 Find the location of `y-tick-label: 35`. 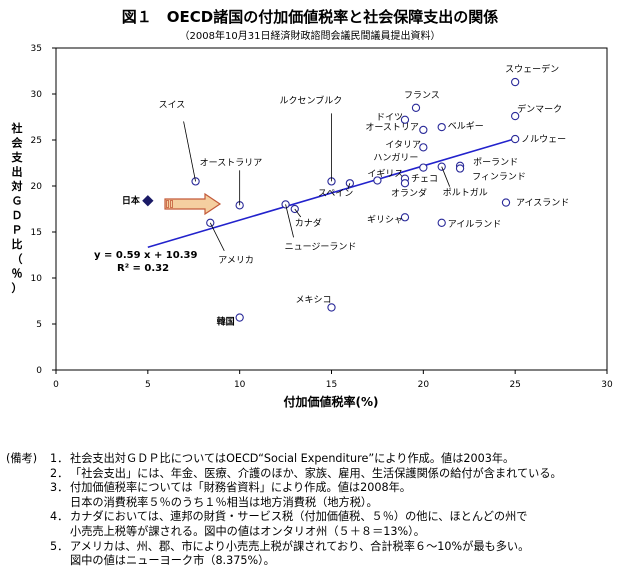

y-tick-label: 35 is located at coordinates (36, 49).